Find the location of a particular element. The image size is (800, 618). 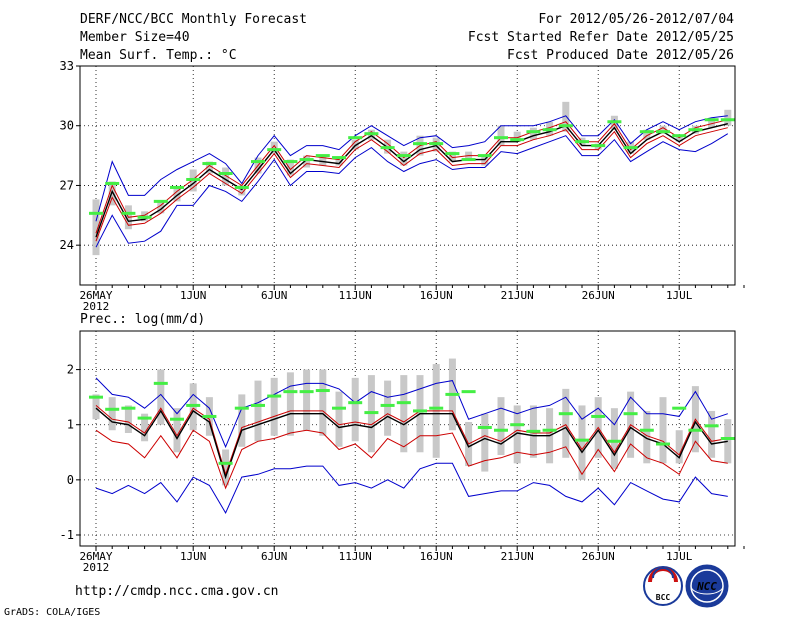

forecast-period: For 2012/05/26-2012/07/04 is located at coordinates (636, 19).